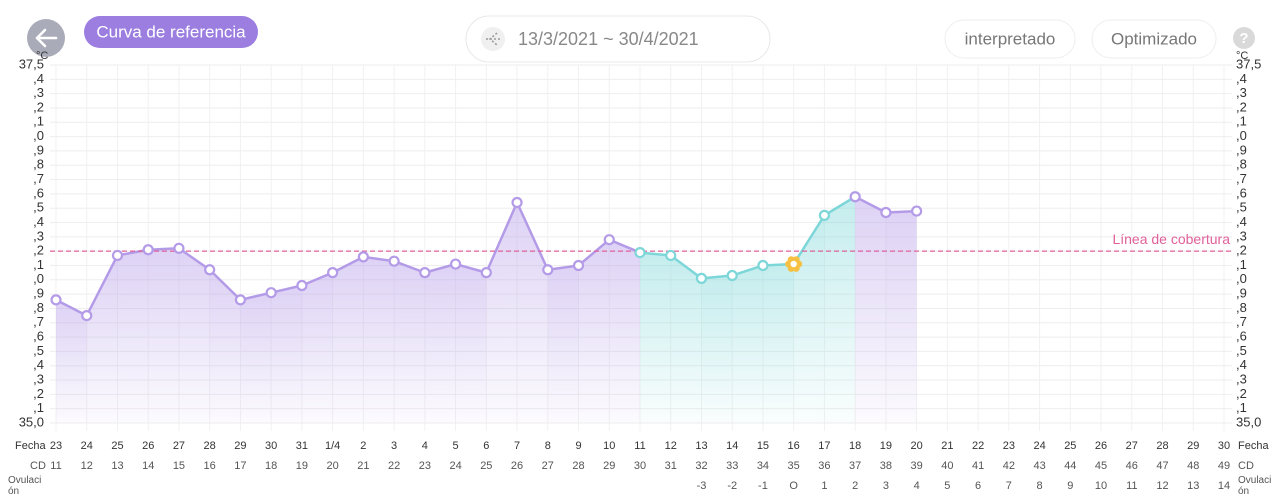 Image resolution: width=1280 pixels, height=497 pixels. Describe the element at coordinates (1101, 466) in the screenshot. I see `row-value: 45` at that location.